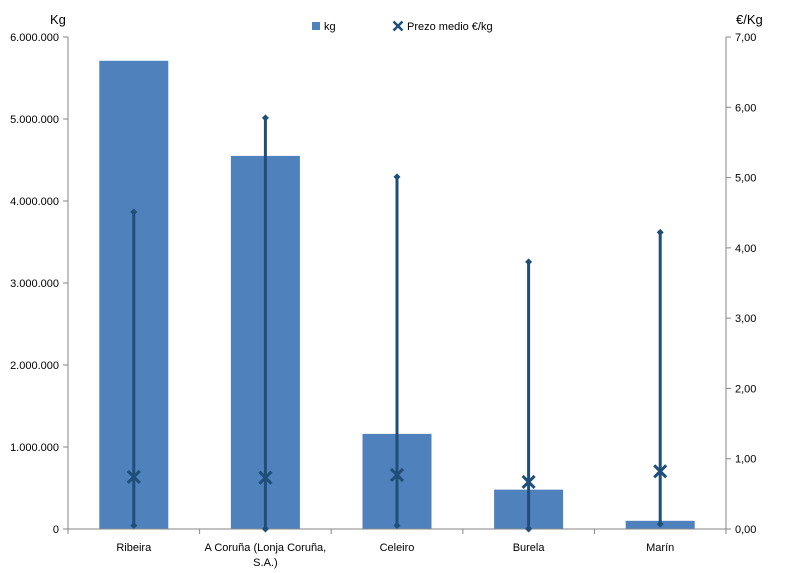 The height and width of the screenshot is (573, 795). I want to click on y-left-tick-label: 6.000.000, so click(34, 38).